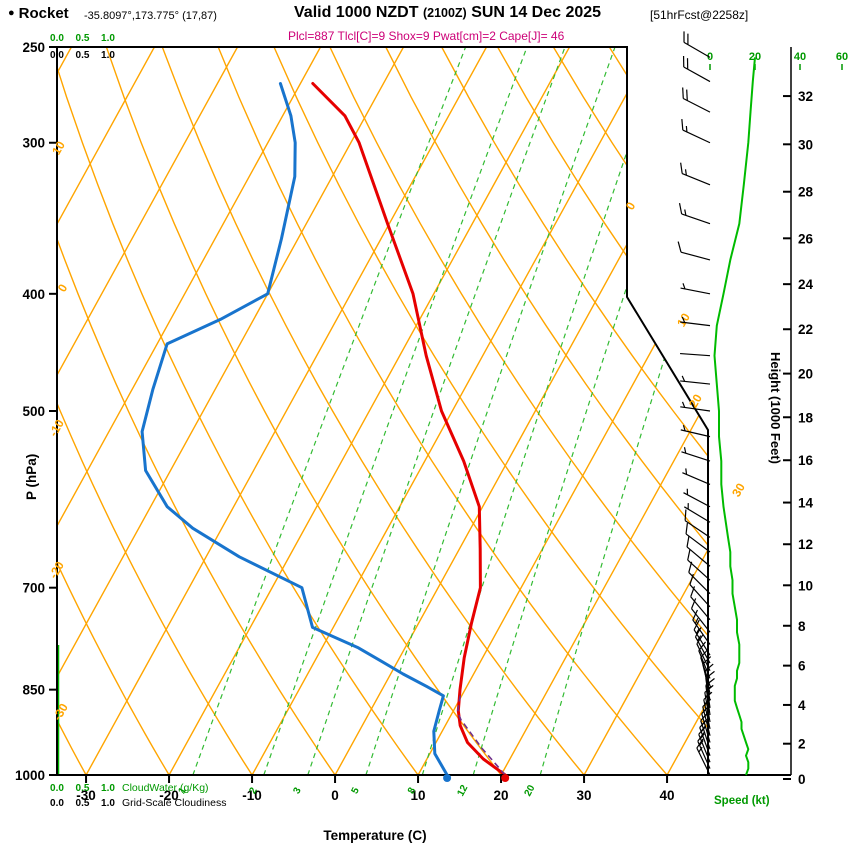  Describe the element at coordinates (33, 47) in the screenshot. I see `svg-text: 250` at that location.